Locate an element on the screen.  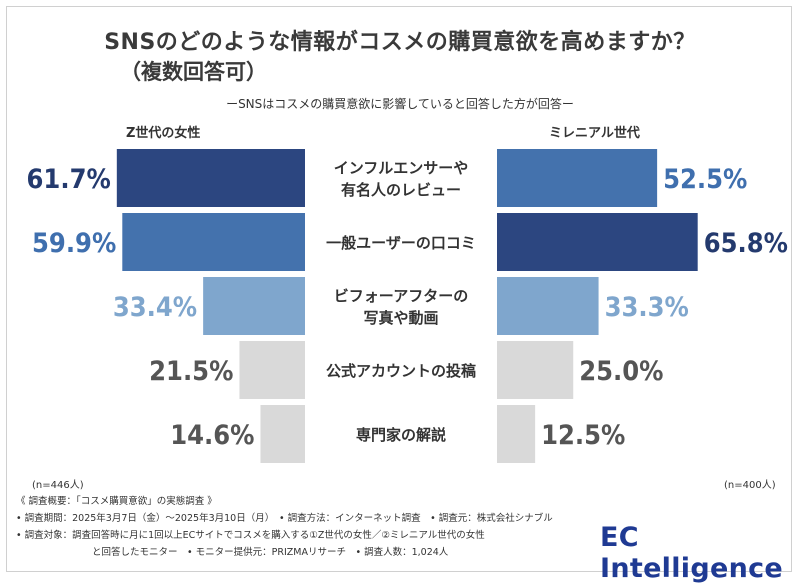
millennial-value-label-3: 33.3% is located at coordinates (647, 307).